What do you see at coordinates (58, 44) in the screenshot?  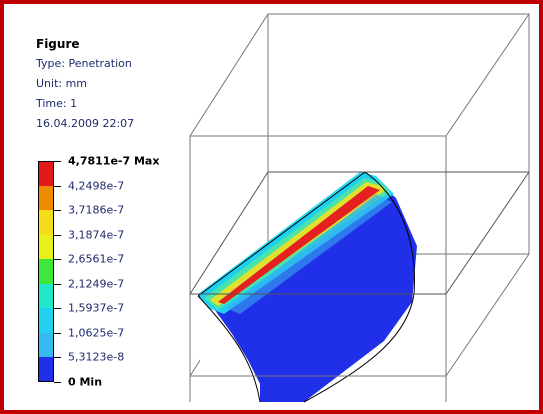 I see `figure-title: Figure` at bounding box center [58, 44].